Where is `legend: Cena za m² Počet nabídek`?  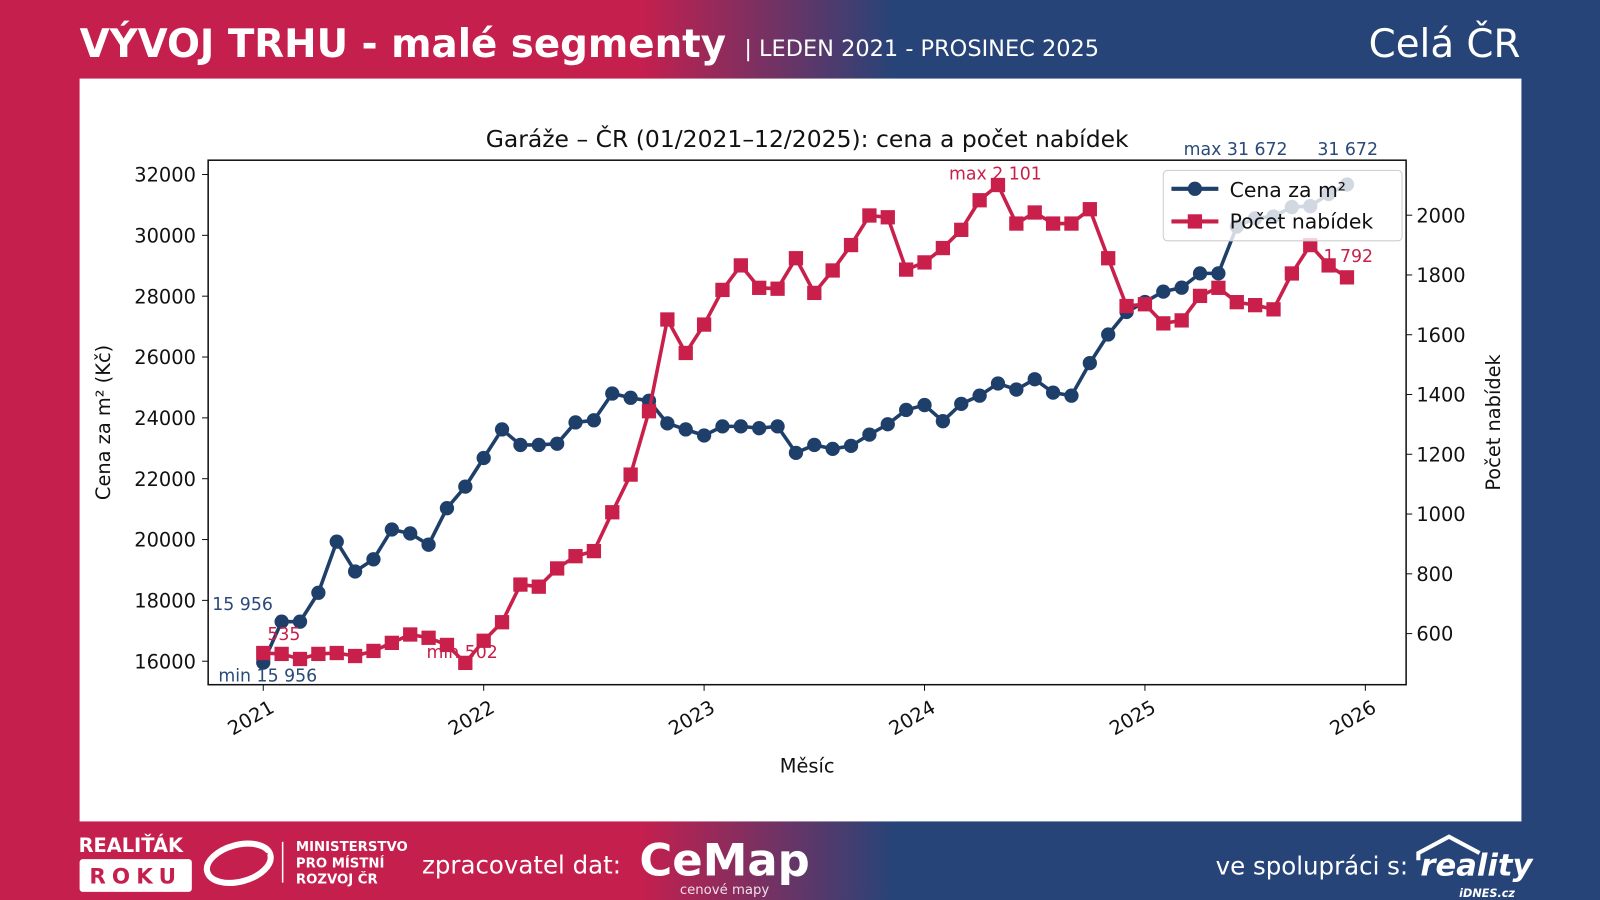
legend: Cena za m² Počet nabídek is located at coordinates (1282, 205).